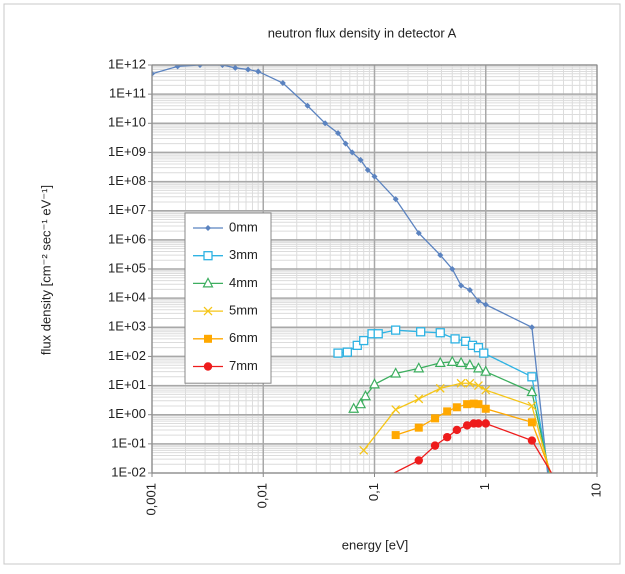  What do you see at coordinates (127, 238) in the screenshot?
I see `y-tick-label: 1E+06` at bounding box center [127, 238].